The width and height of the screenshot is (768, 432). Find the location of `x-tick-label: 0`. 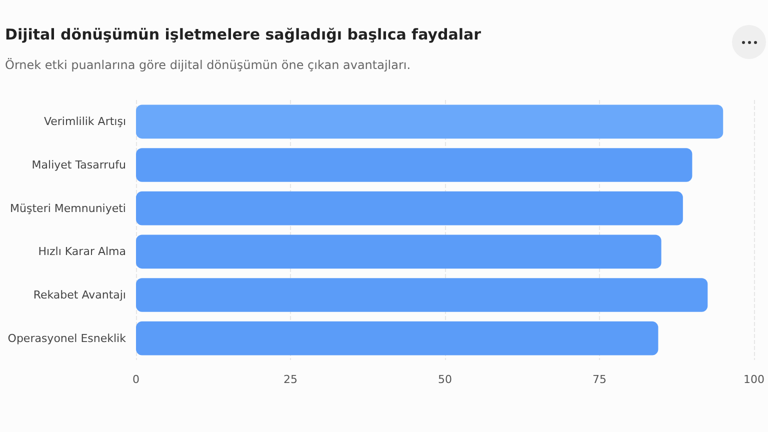

x-tick-label: 0 is located at coordinates (136, 379).